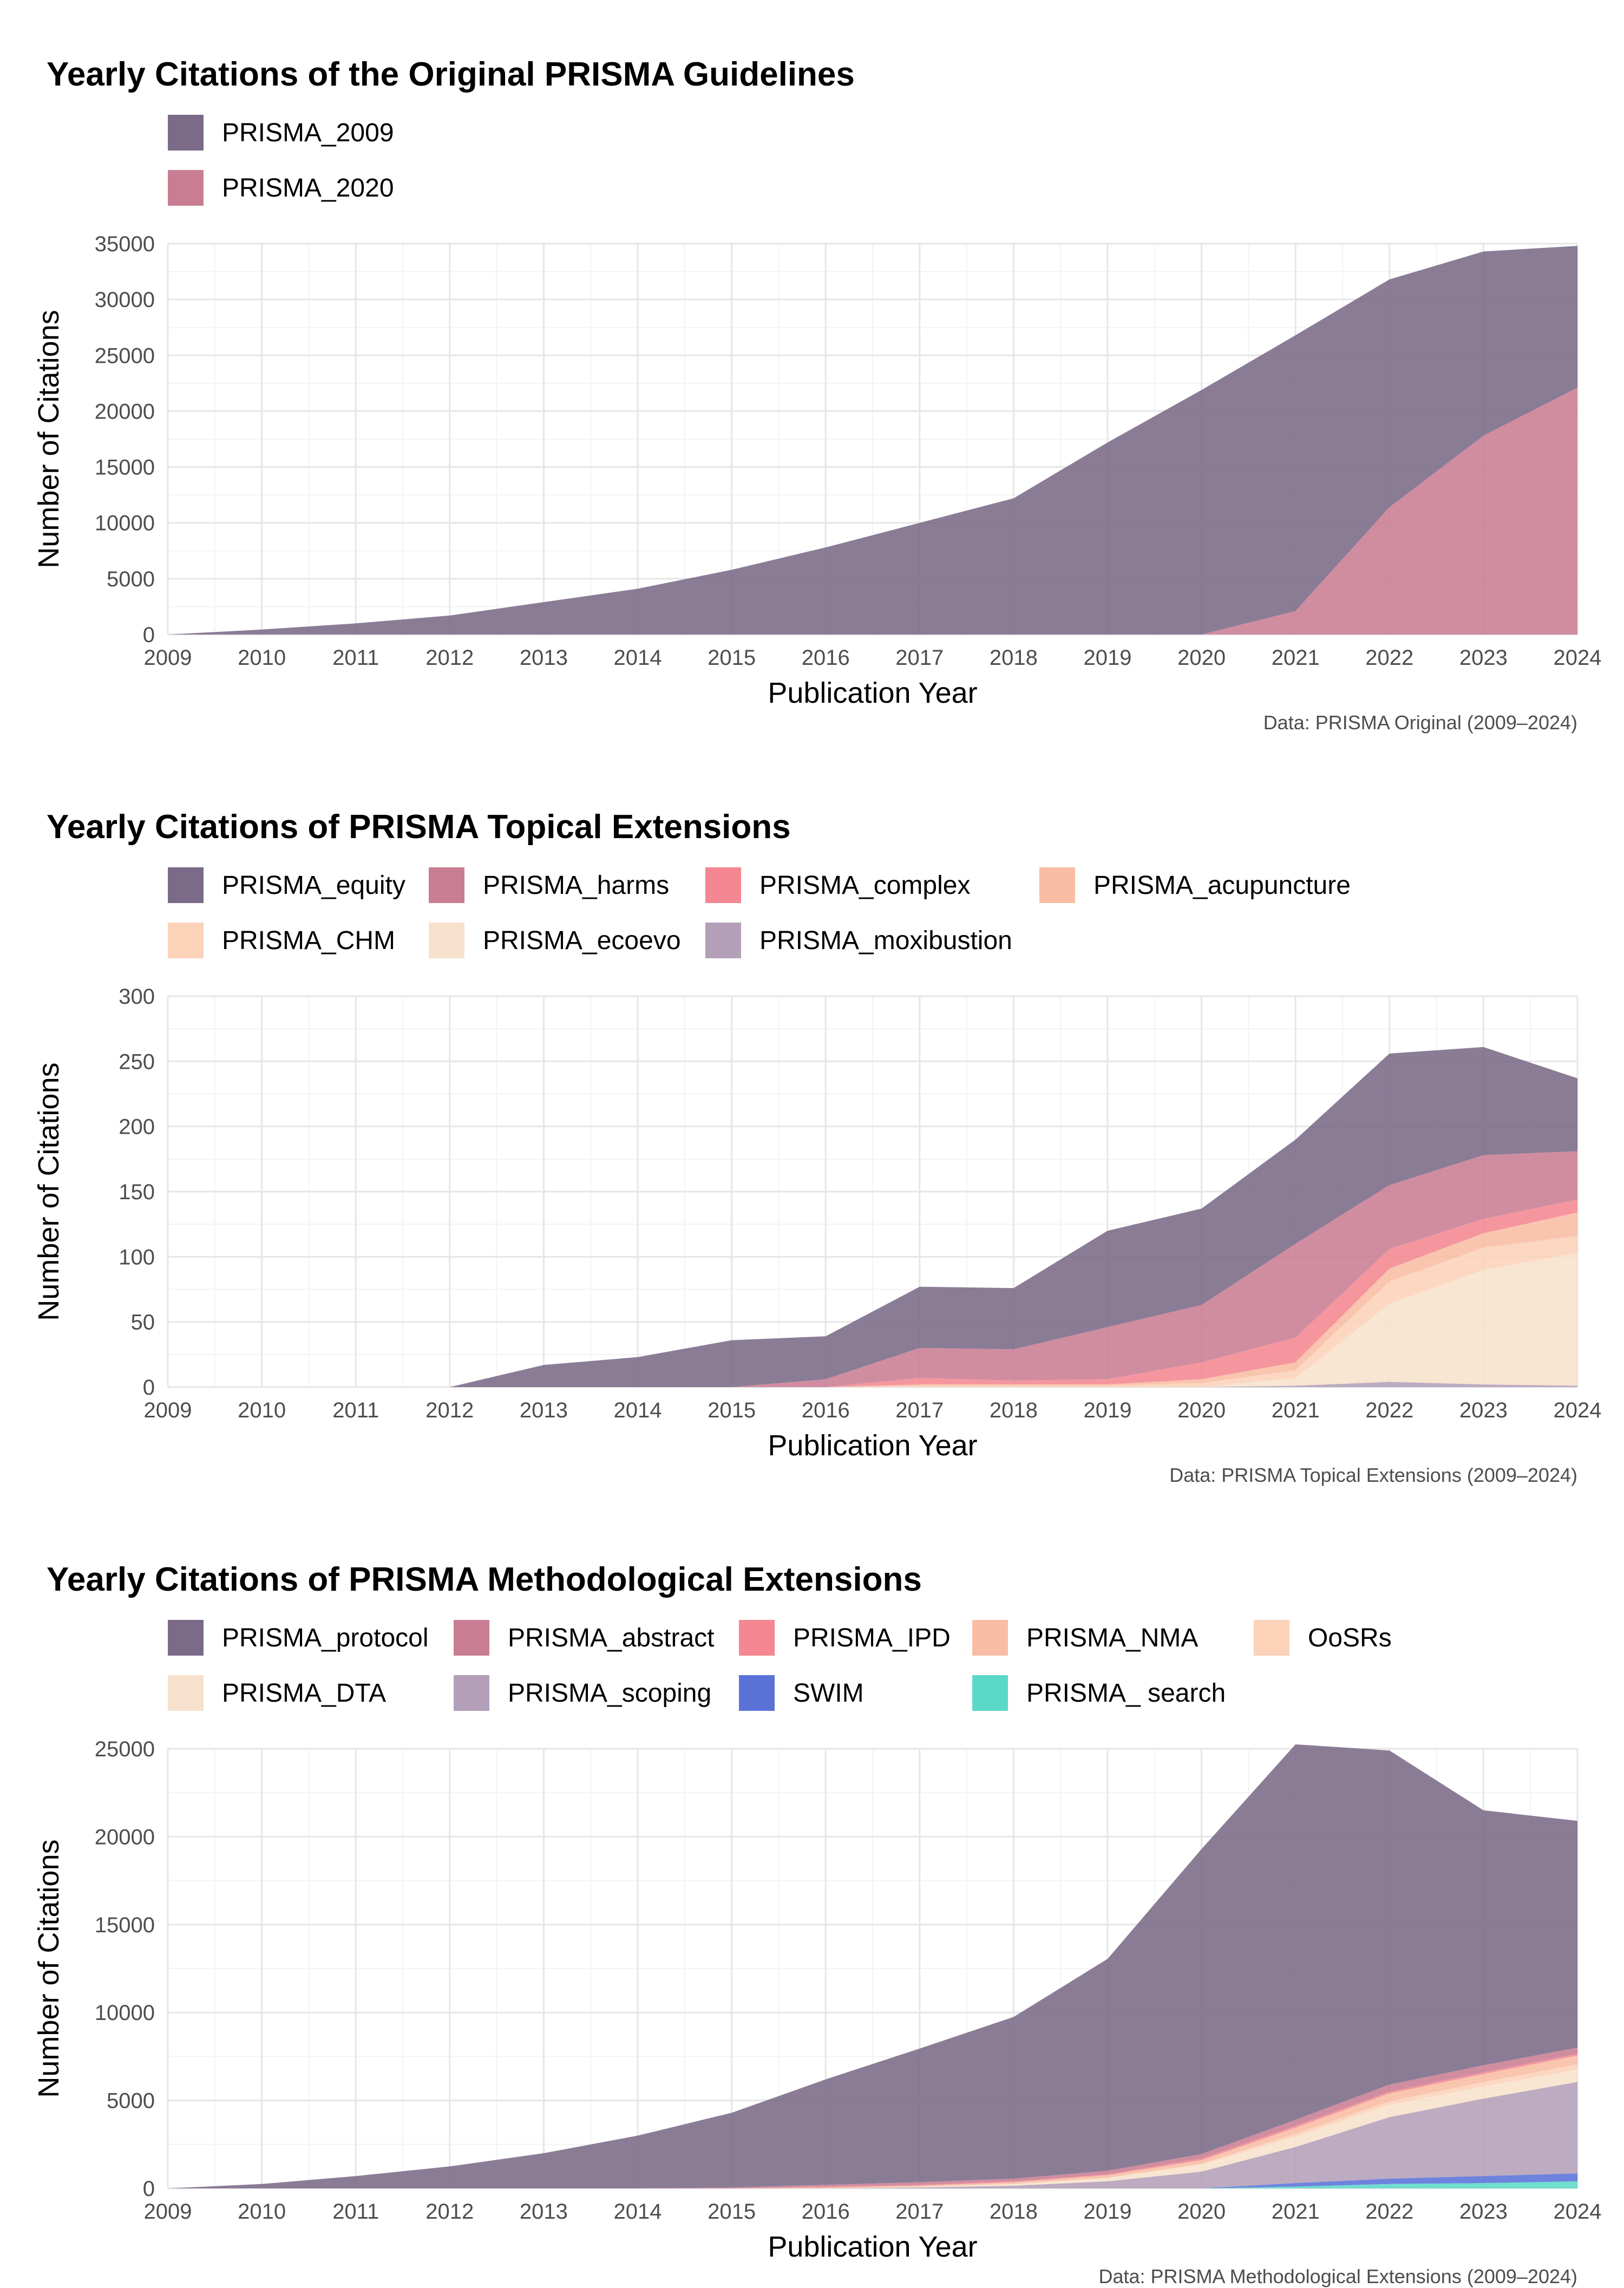 This screenshot has width=1624, height=2288. What do you see at coordinates (801, 1693) in the screenshot?
I see `legend-item: SWIM` at bounding box center [801, 1693].